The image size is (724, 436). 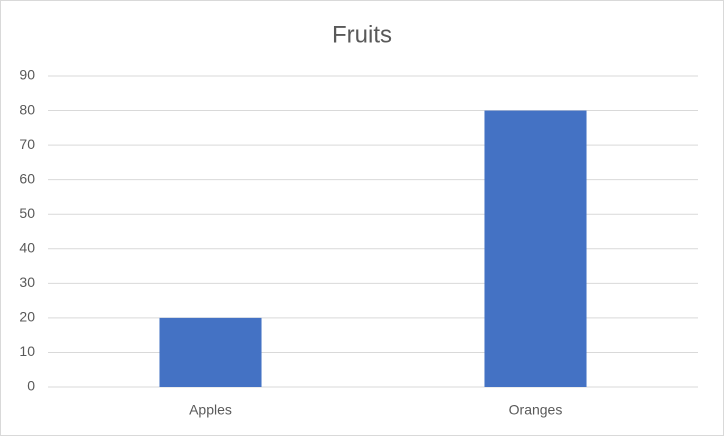 What do you see at coordinates (27, 247) in the screenshot?
I see `y-tick-label: 40` at bounding box center [27, 247].